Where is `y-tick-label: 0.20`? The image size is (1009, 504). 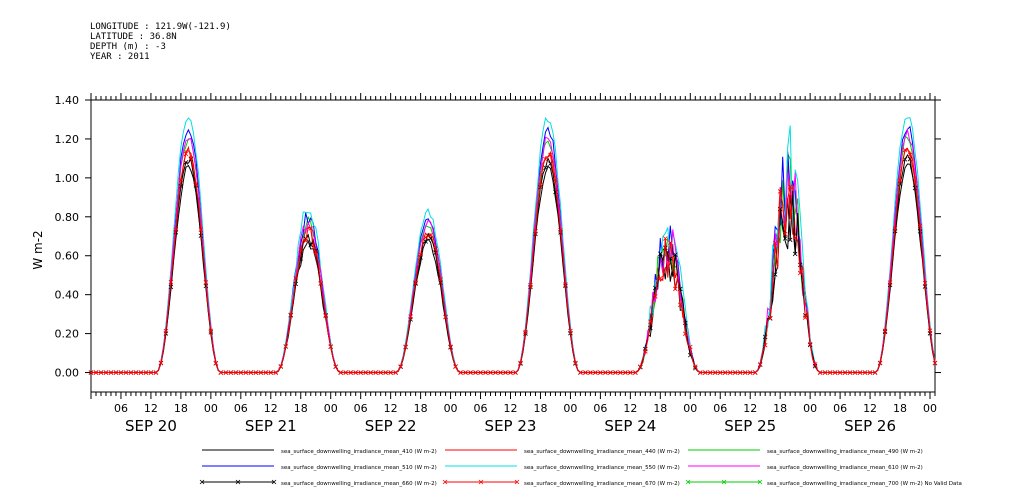 y-tick-label: 0.20 is located at coordinates (67, 334).